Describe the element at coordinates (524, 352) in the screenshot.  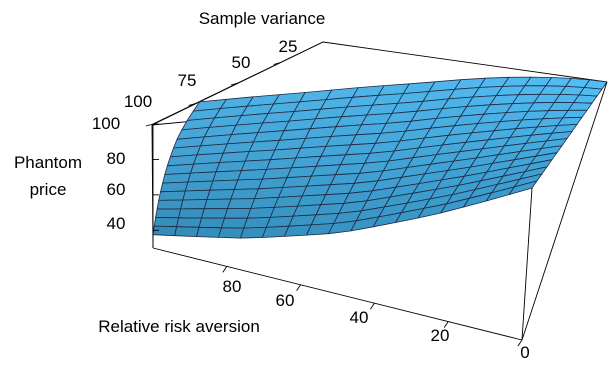
I see `x-tick-label: 0` at that location.